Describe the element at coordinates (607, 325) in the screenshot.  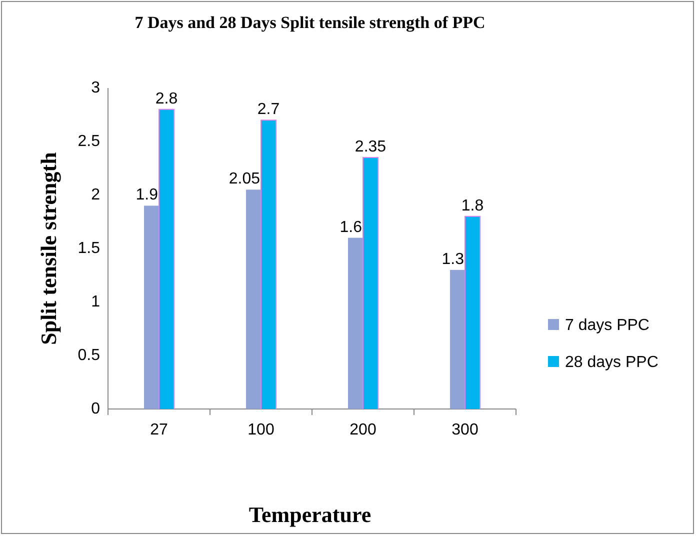
I see `legend-label: 7 days PPC` at that location.